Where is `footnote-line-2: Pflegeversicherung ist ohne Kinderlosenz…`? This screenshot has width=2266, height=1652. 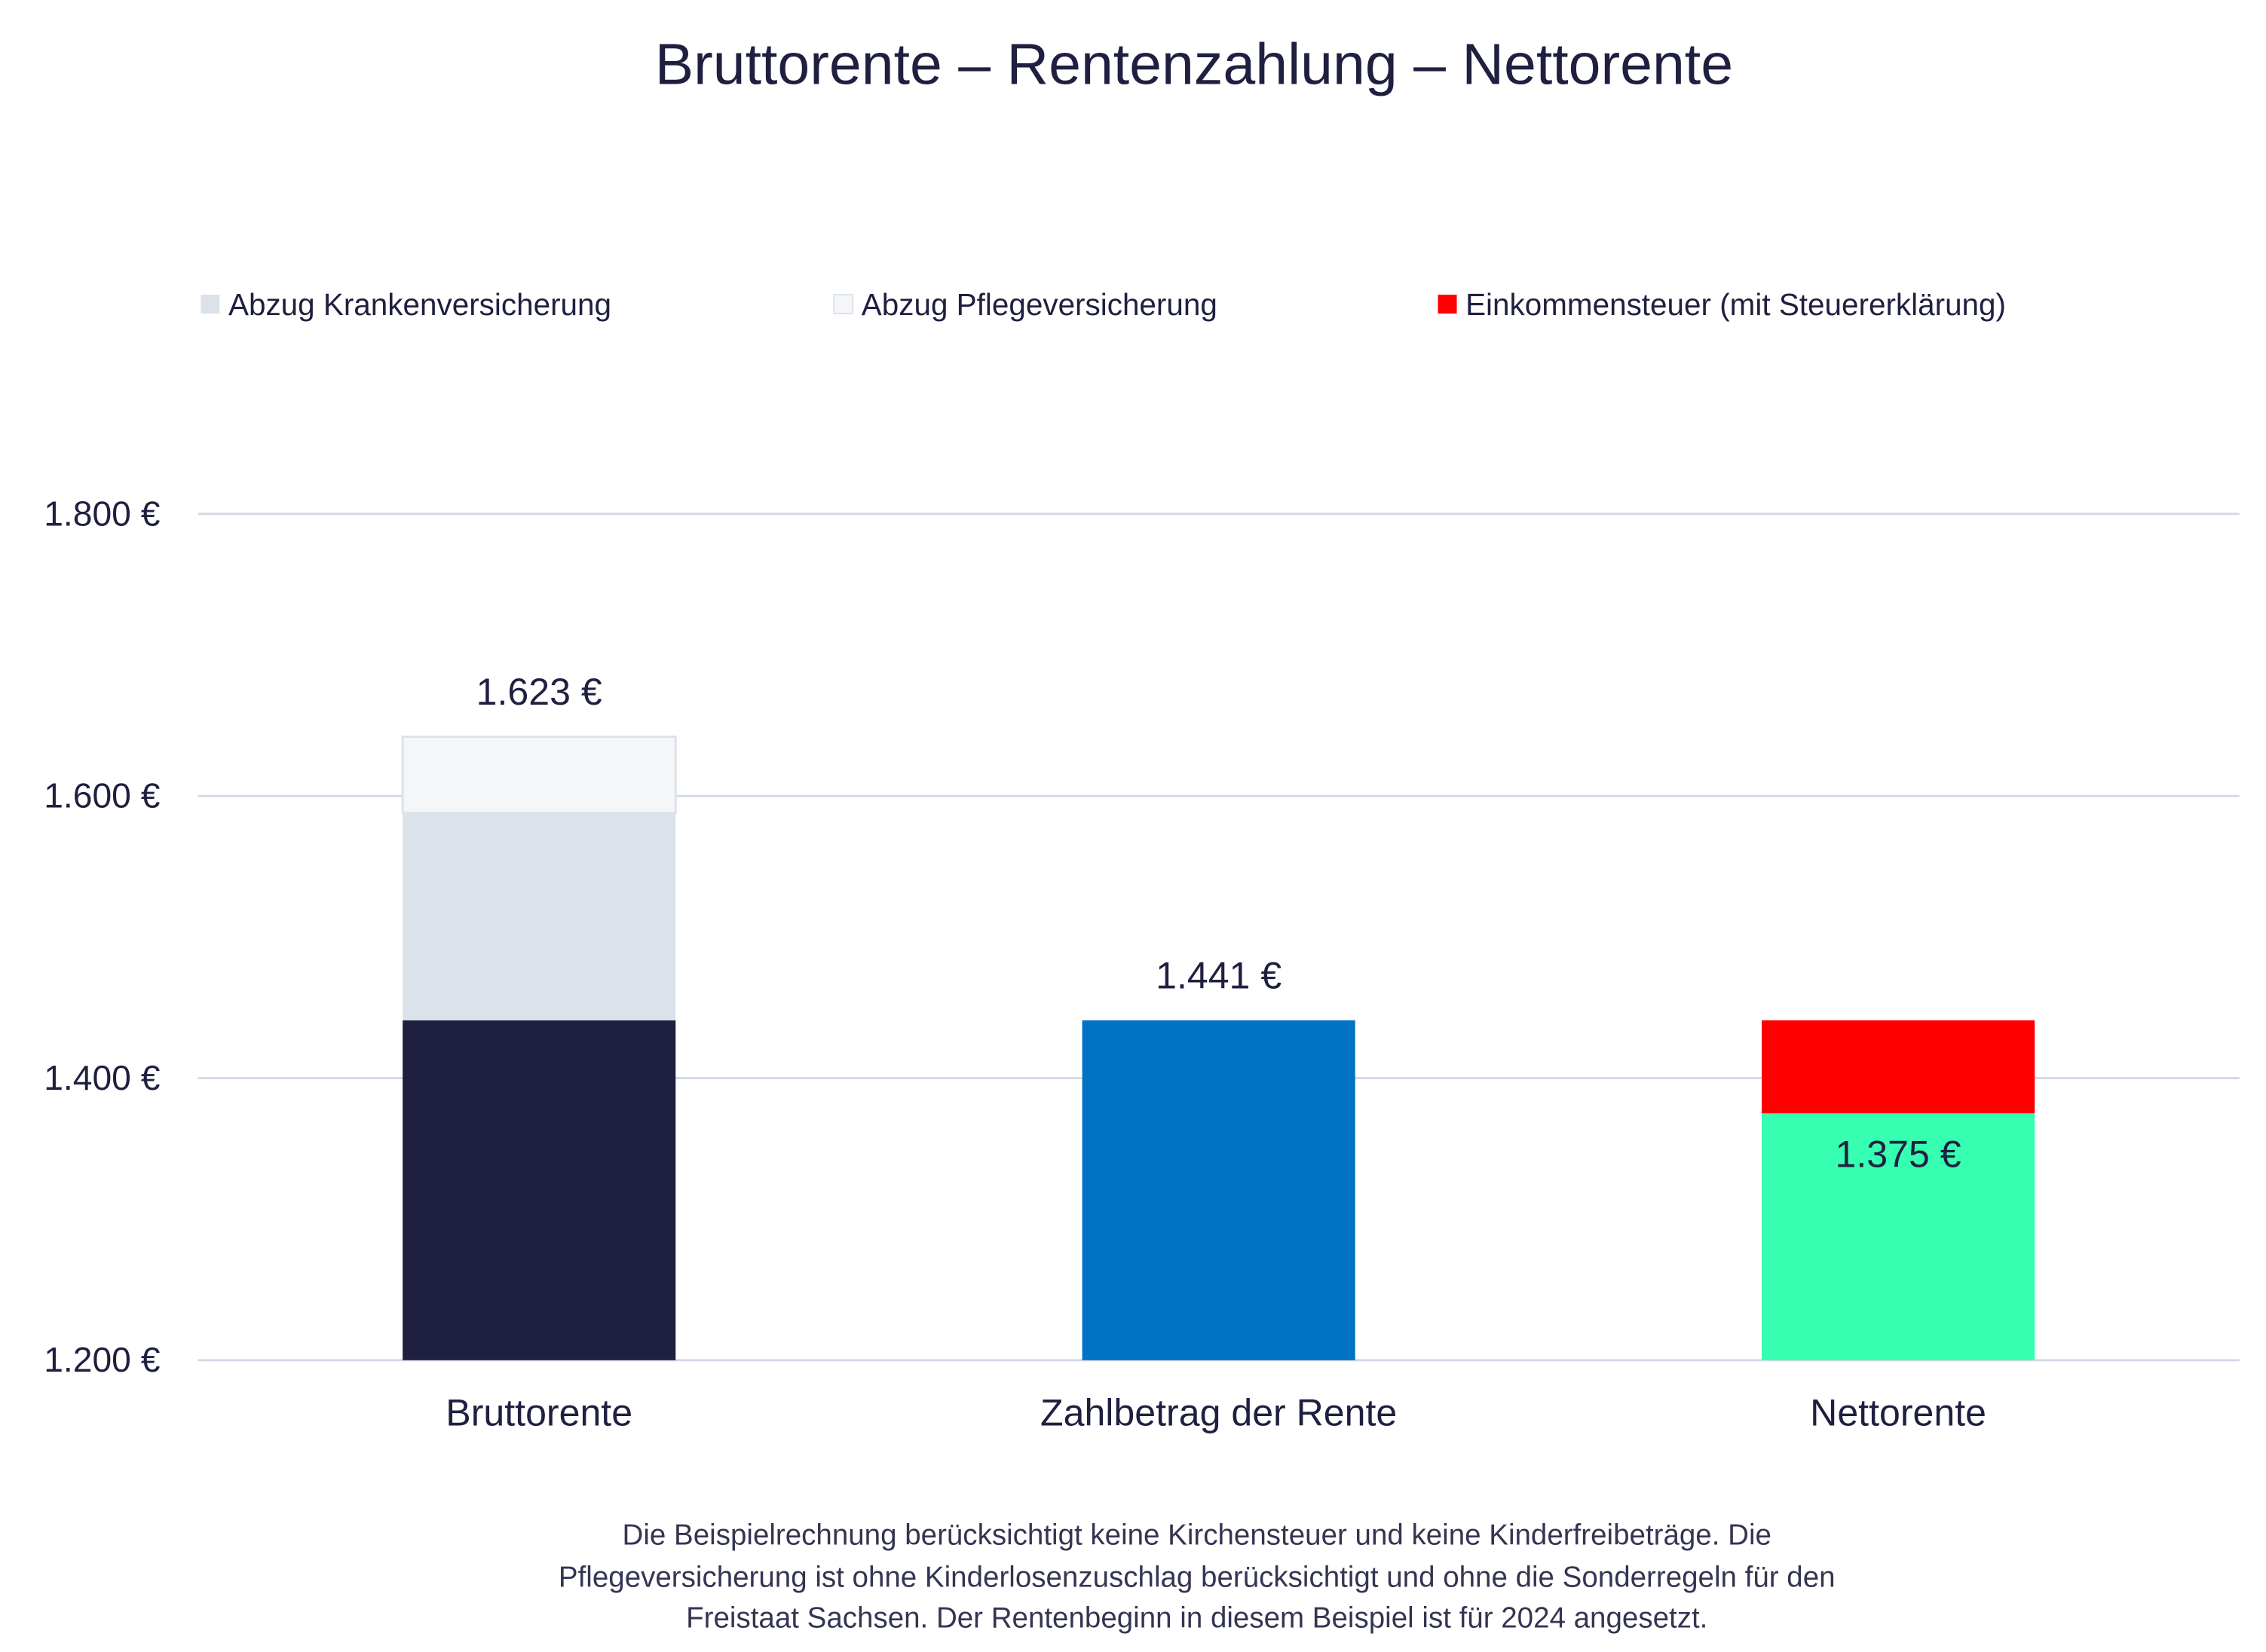
footnote-line-2: Pflegeversicherung ist ohne Kinderlosenz… is located at coordinates (1197, 1577).